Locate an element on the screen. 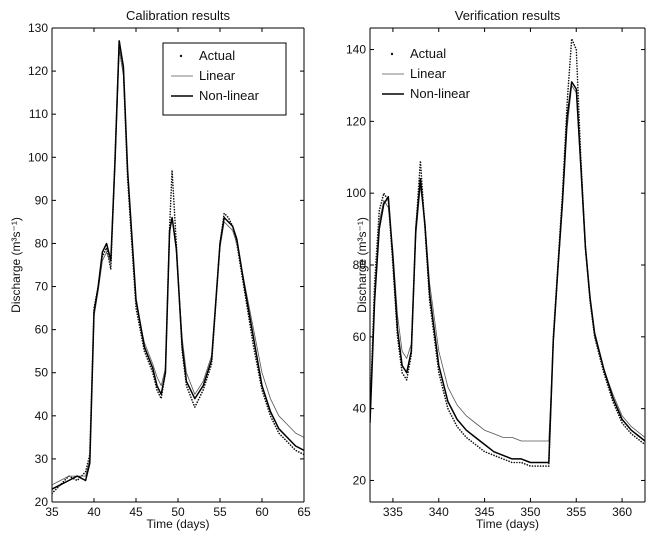 The image size is (647, 539). x-tick-label: 360 is located at coordinates (622, 512).